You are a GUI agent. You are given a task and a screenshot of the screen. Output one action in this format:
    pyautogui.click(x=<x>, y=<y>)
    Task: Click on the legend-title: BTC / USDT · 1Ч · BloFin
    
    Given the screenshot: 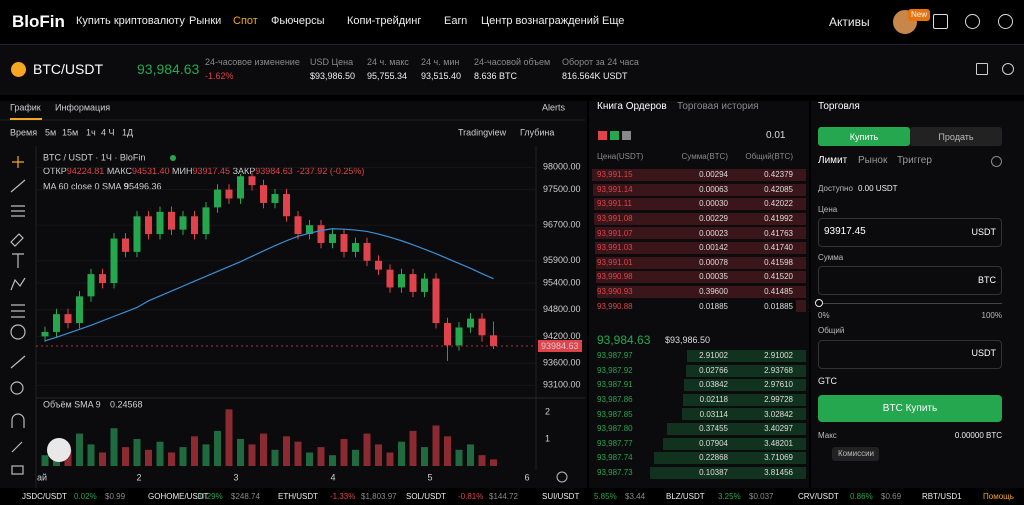 What is the action you would take?
    pyautogui.click(x=94, y=157)
    